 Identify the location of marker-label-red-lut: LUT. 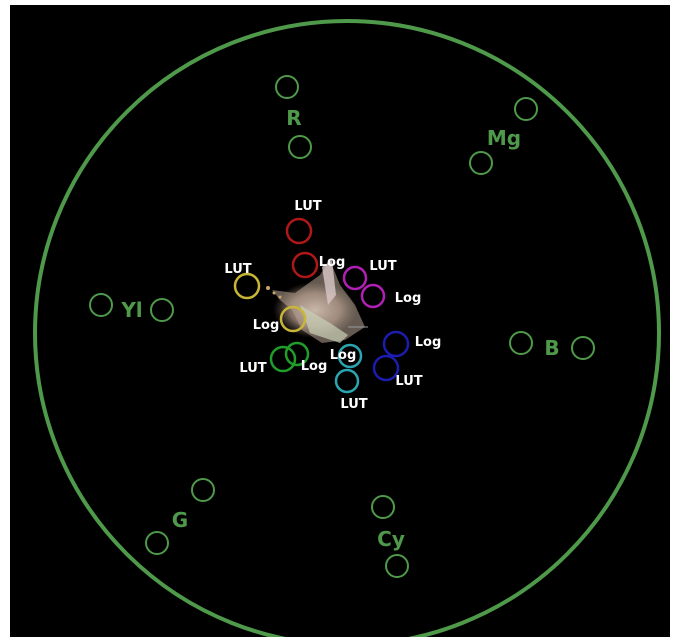
(307, 206).